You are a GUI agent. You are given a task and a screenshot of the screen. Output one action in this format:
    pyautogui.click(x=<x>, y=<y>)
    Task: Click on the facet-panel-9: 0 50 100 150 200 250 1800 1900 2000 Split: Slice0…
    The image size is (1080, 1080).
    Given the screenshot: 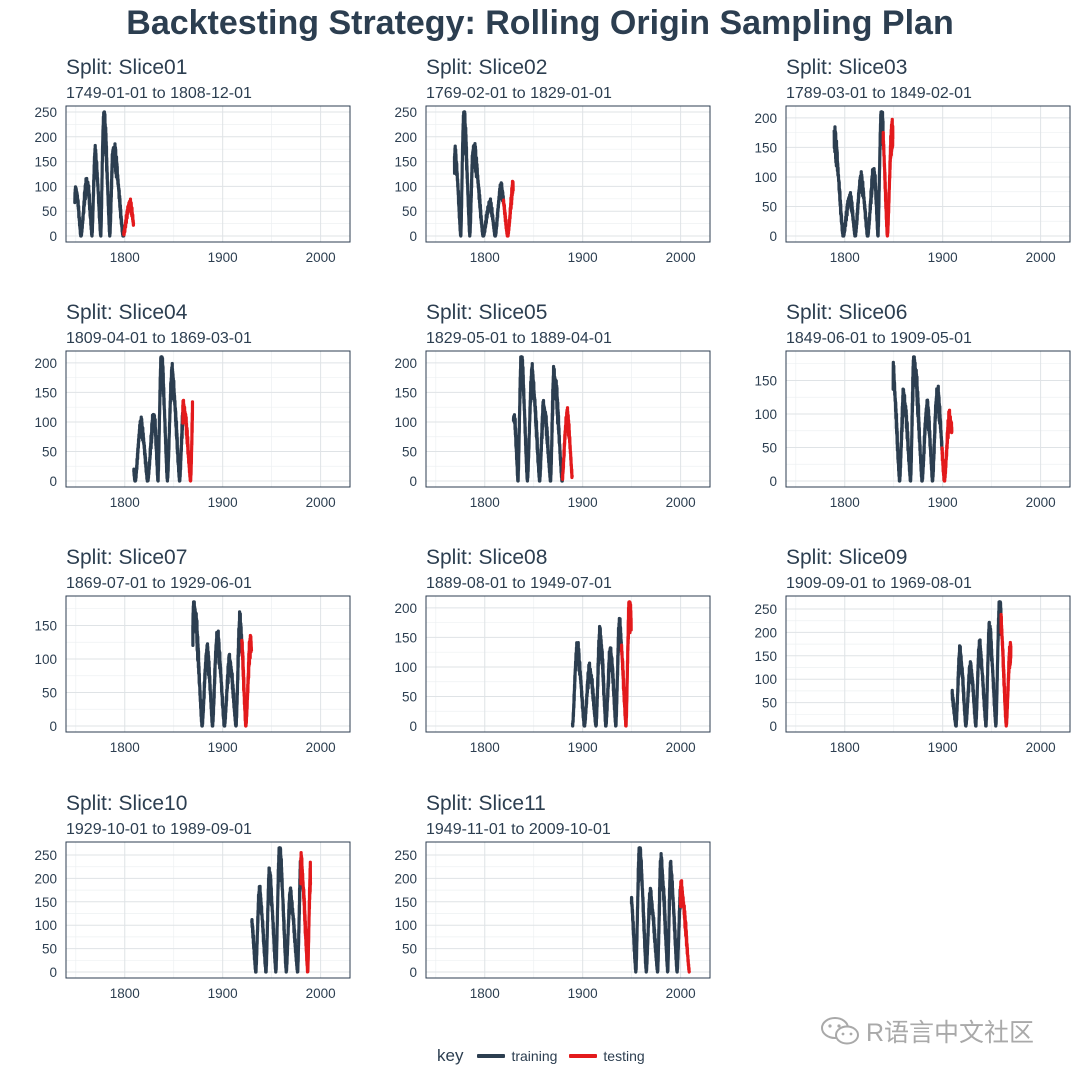 What is the action you would take?
    pyautogui.click(x=900, y=622)
    